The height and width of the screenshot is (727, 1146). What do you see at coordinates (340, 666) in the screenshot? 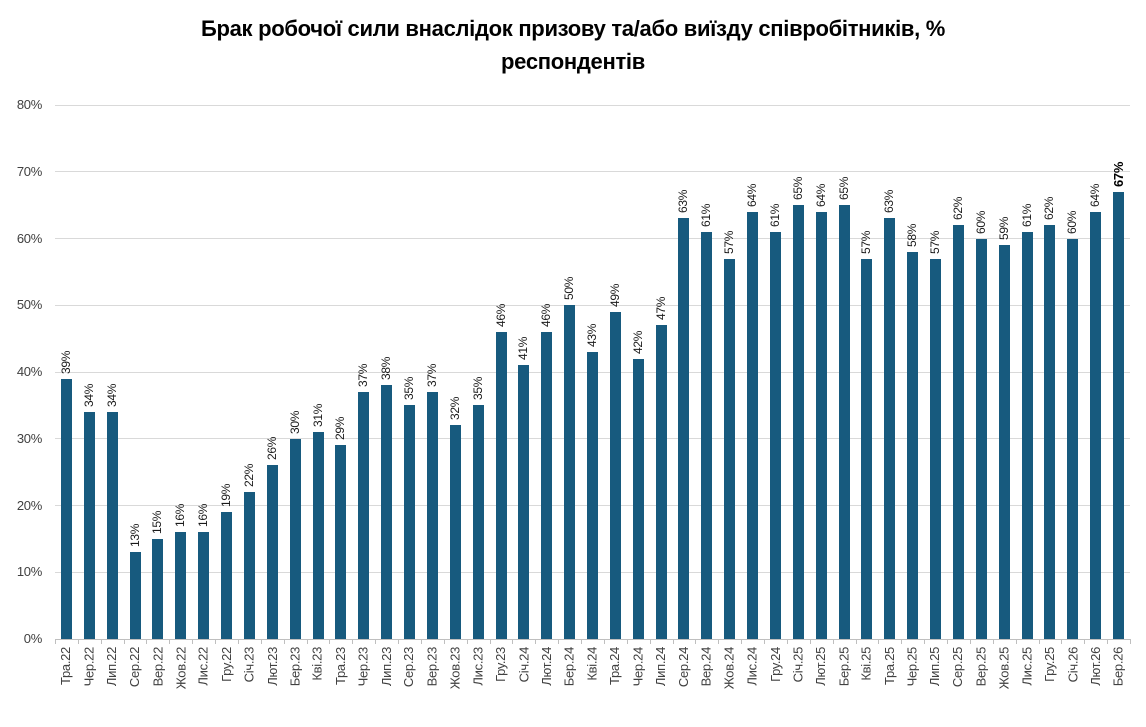
I see `x-axis-label: Тра.23` at bounding box center [340, 666].